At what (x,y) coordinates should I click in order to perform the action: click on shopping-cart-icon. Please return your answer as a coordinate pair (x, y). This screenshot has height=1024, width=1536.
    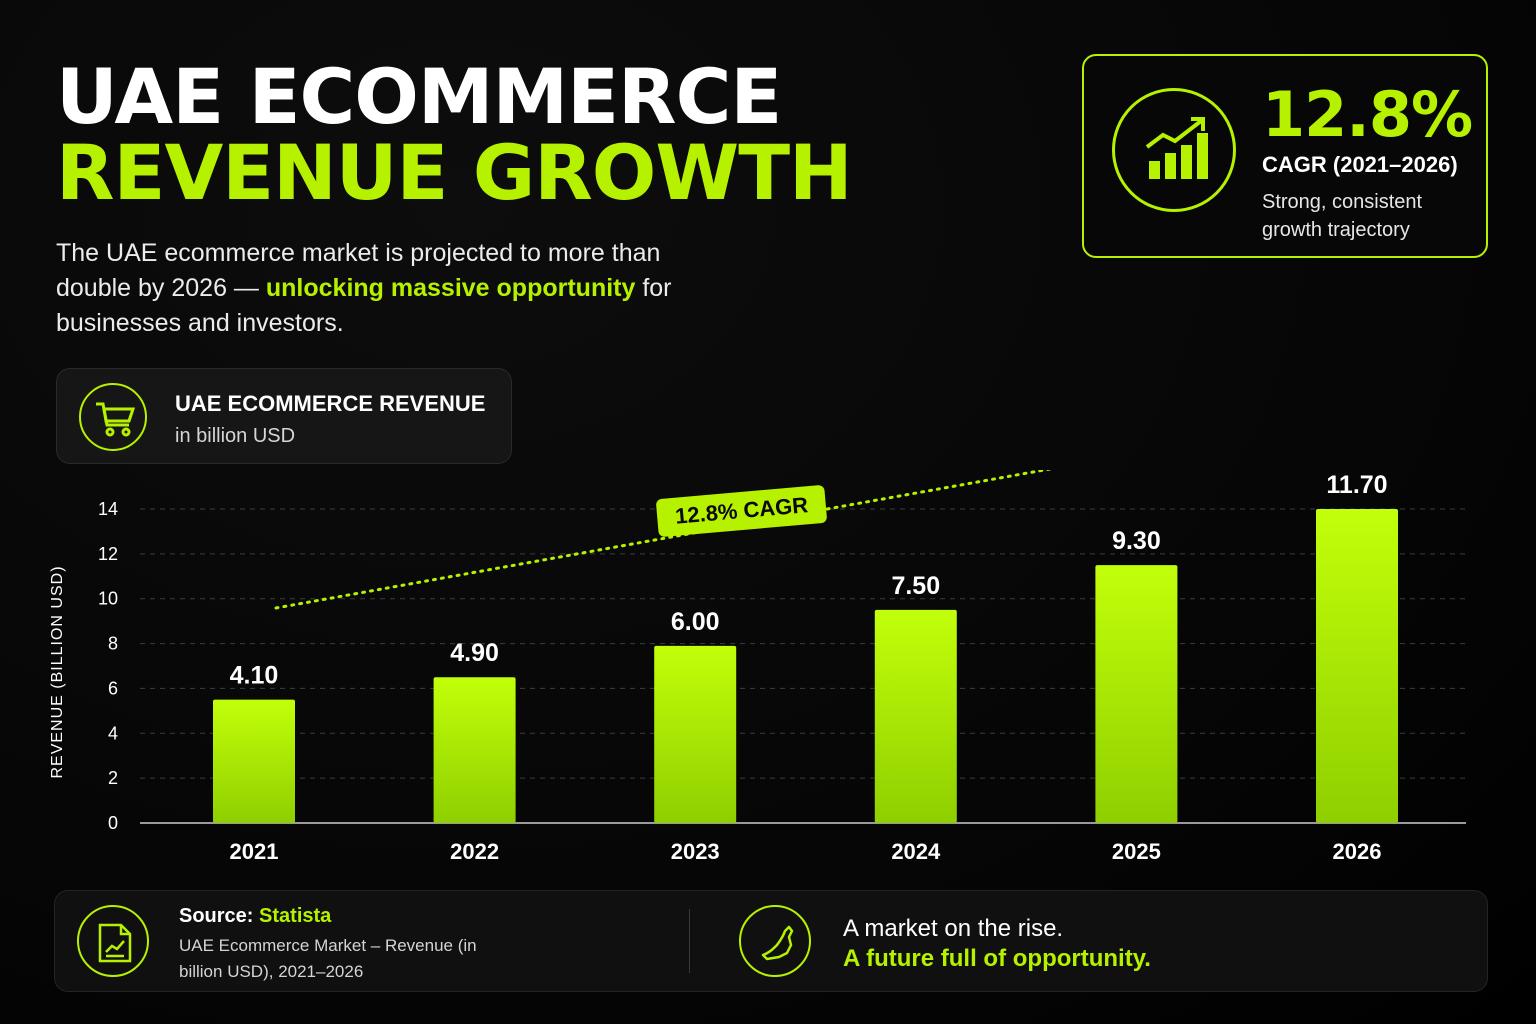
    Looking at the image, I should click on (113, 417).